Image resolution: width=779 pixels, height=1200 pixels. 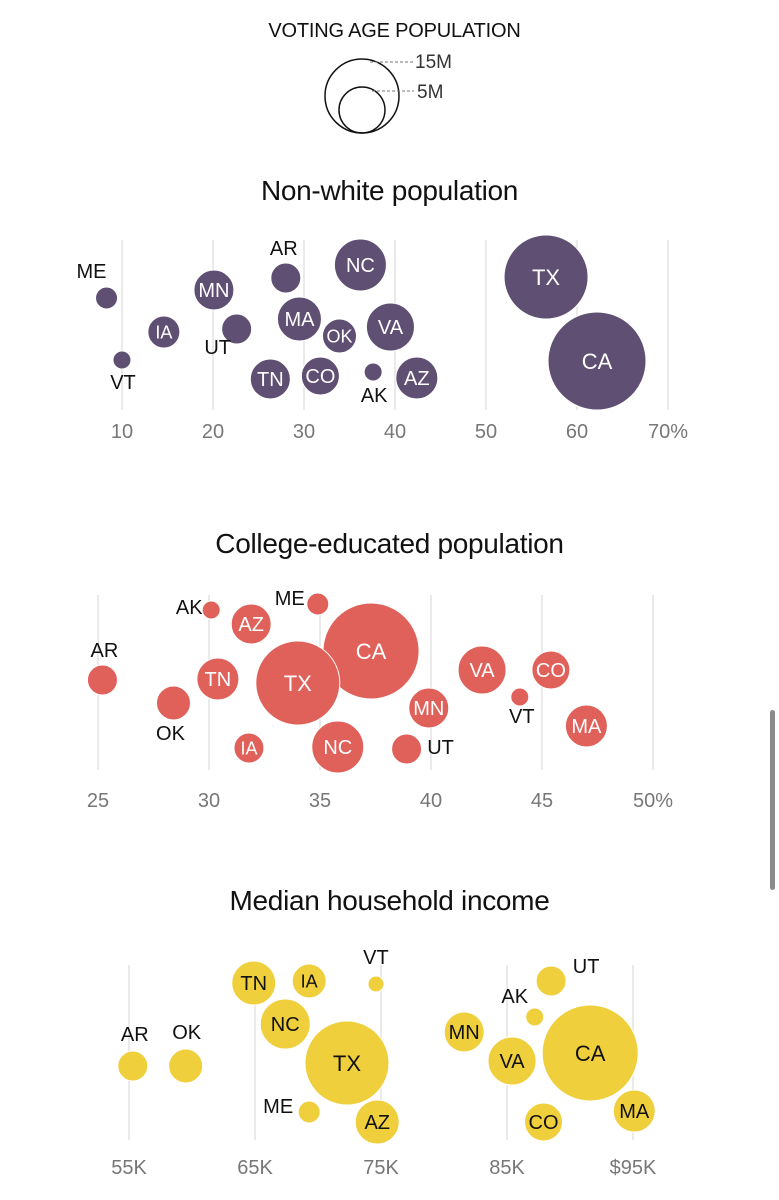 What do you see at coordinates (772, 800) in the screenshot?
I see `scrollbar` at bounding box center [772, 800].